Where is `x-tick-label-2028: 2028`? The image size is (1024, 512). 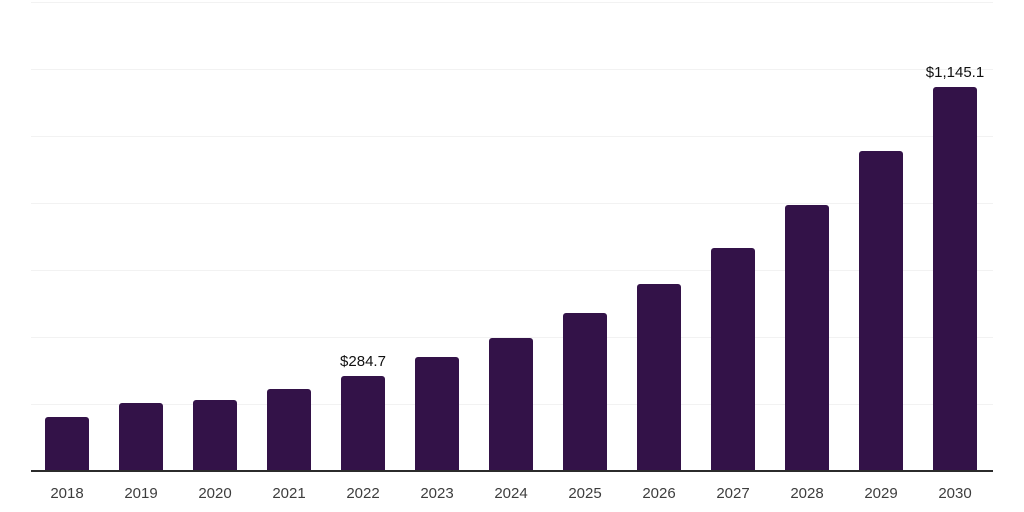
x-tick-label-2028: 2028 is located at coordinates (807, 493).